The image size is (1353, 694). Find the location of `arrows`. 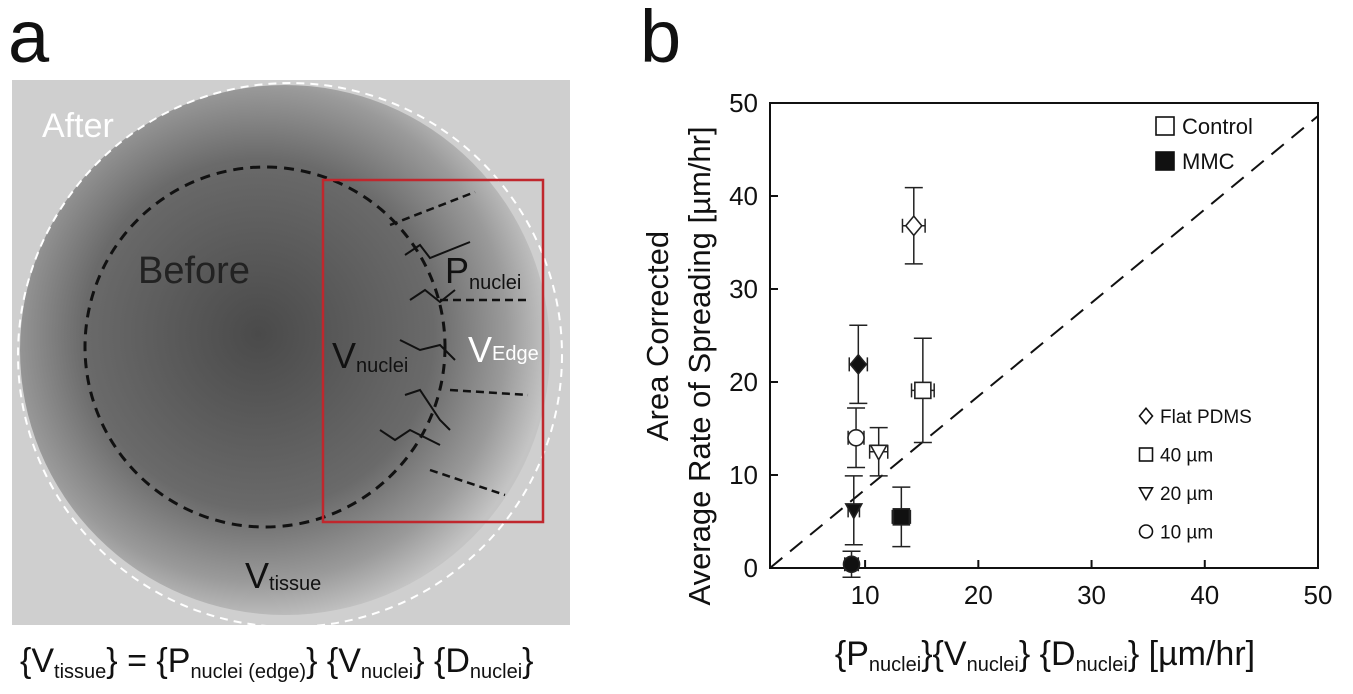

arrows is located at coordinates (459, 343).